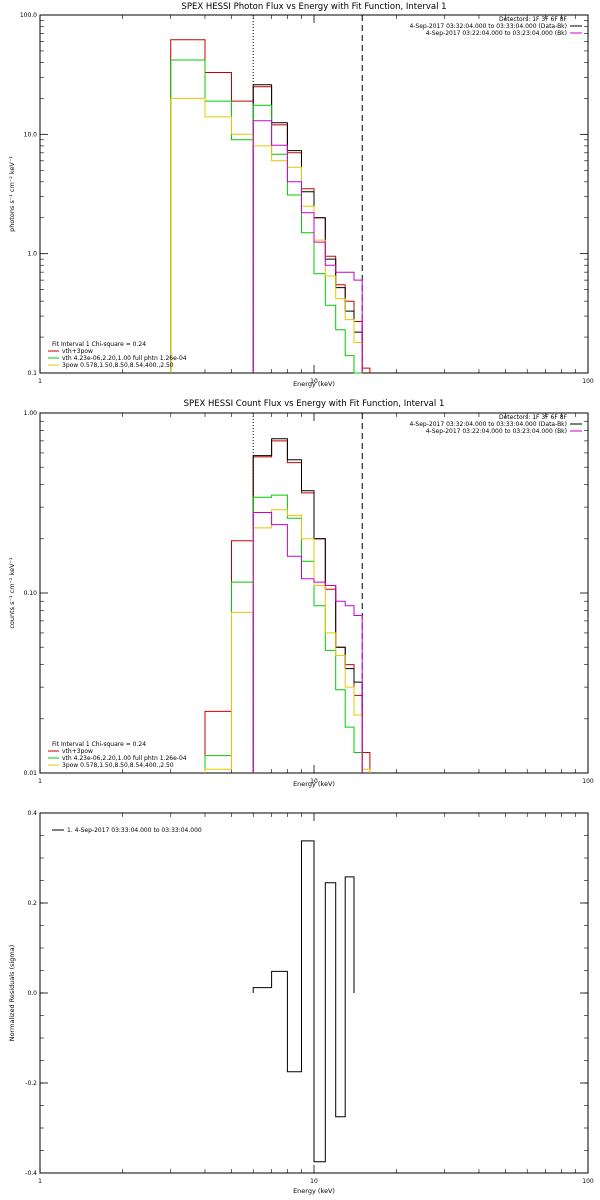 This screenshot has width=600, height=1200. I want to click on series-3-step-line, so click(266, 235).